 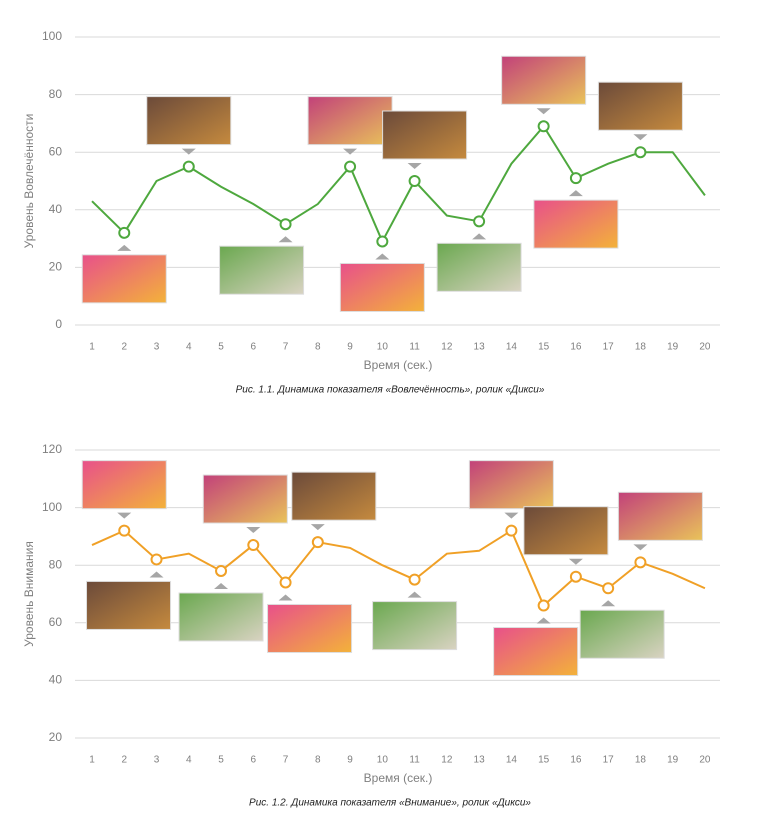 What do you see at coordinates (221, 347) in the screenshot?
I see `x-tick-label: 5` at bounding box center [221, 347].